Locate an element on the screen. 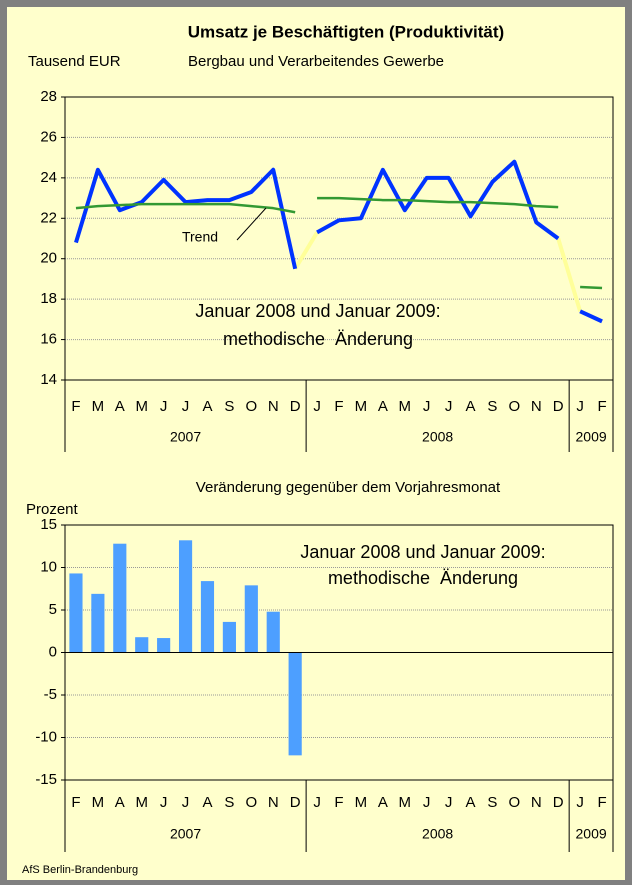 This screenshot has height=890, width=632. subtitle: Bergbau und Verarbeitendes Gewerbe is located at coordinates (316, 61).